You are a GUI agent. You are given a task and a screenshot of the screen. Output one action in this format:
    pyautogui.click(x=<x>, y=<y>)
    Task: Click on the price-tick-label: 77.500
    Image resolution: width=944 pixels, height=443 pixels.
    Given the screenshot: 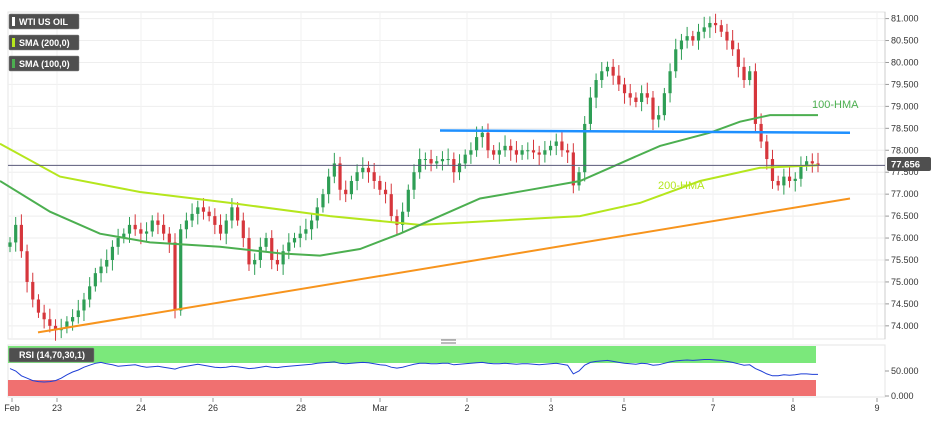 What is the action you would take?
    pyautogui.click(x=905, y=172)
    